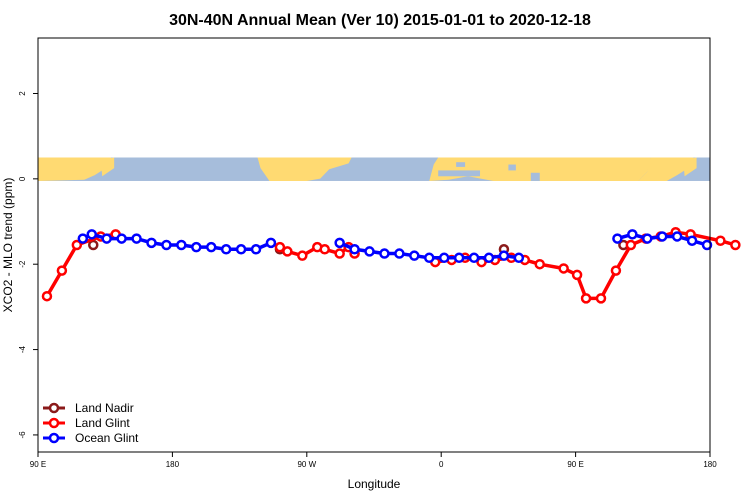 The image size is (750, 500). I want to click on x-tick-label: 0, so click(441, 464).